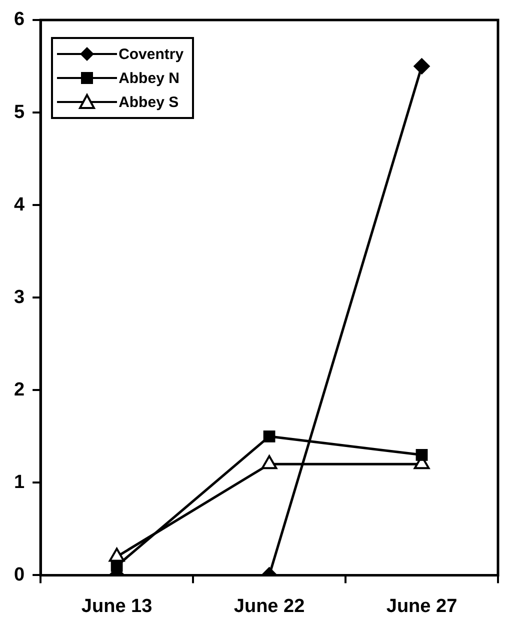  What do you see at coordinates (19, 482) in the screenshot?
I see `y-tick-label: 1` at bounding box center [19, 482].